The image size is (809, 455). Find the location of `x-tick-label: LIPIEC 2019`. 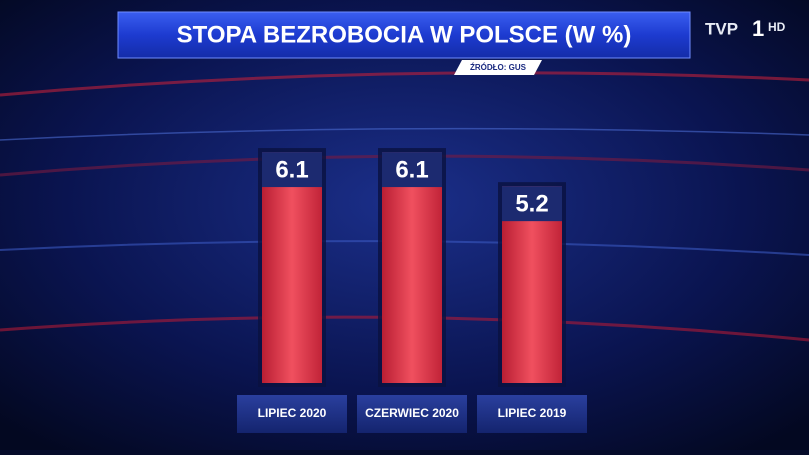

x-tick-label: LIPIEC 2019 is located at coordinates (532, 413).